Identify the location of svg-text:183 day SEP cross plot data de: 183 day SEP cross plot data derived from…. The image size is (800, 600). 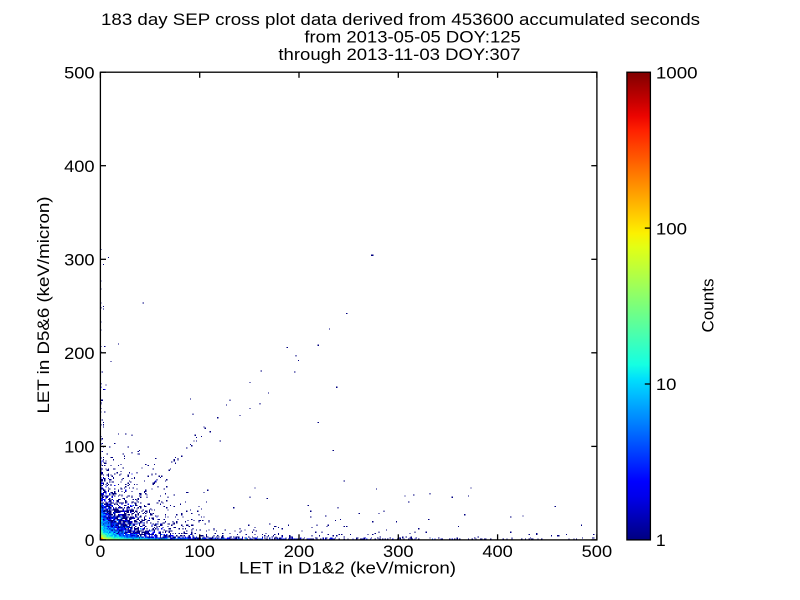
(400, 19).